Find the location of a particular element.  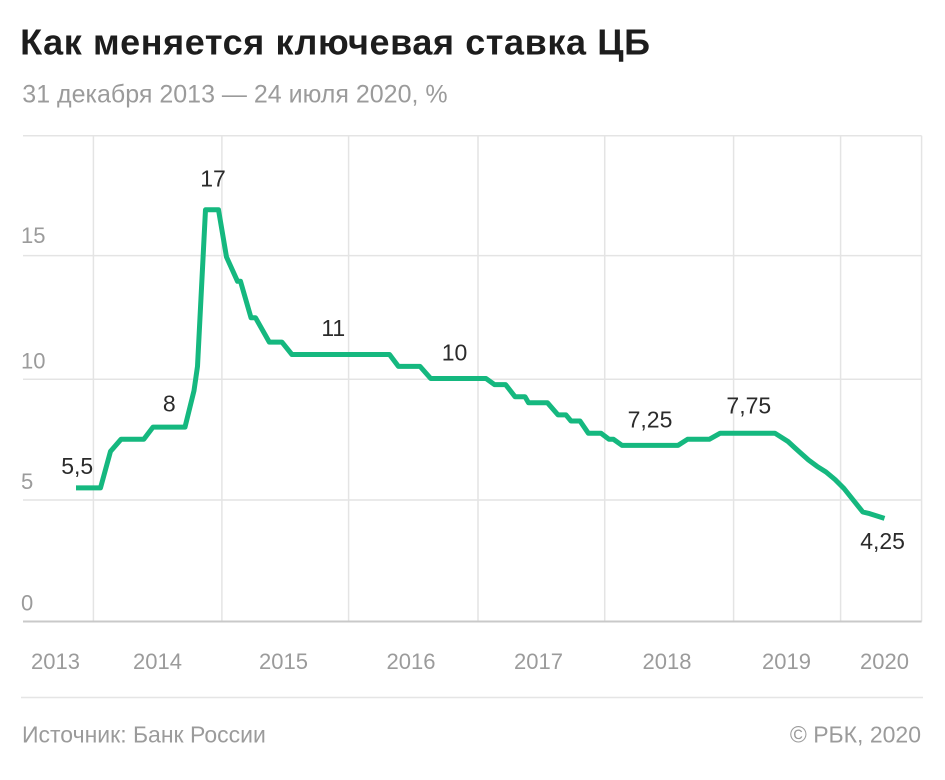

svg-text:Как меняется ключевая ставка Ц: Как меняется ключевая ставка ЦБ is located at coordinates (335, 41).